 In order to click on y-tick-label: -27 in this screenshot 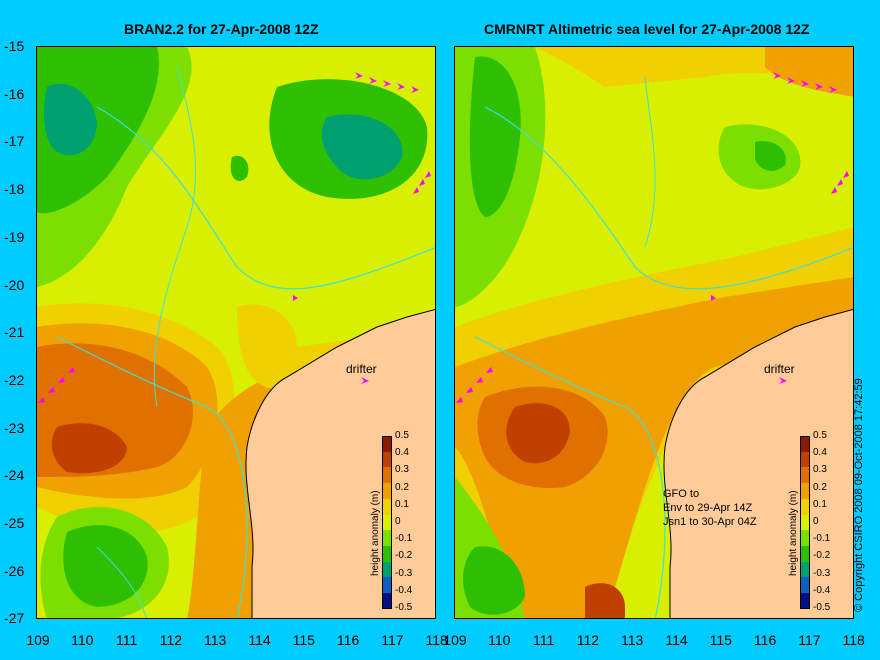, I will do `click(14, 618)`.